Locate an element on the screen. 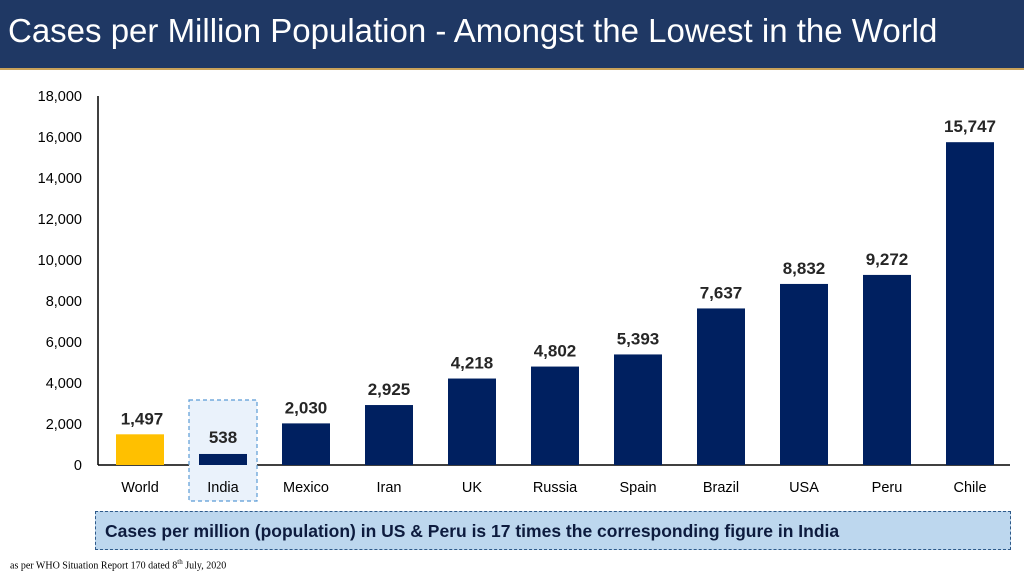  value-label: 2,030 is located at coordinates (306, 407).